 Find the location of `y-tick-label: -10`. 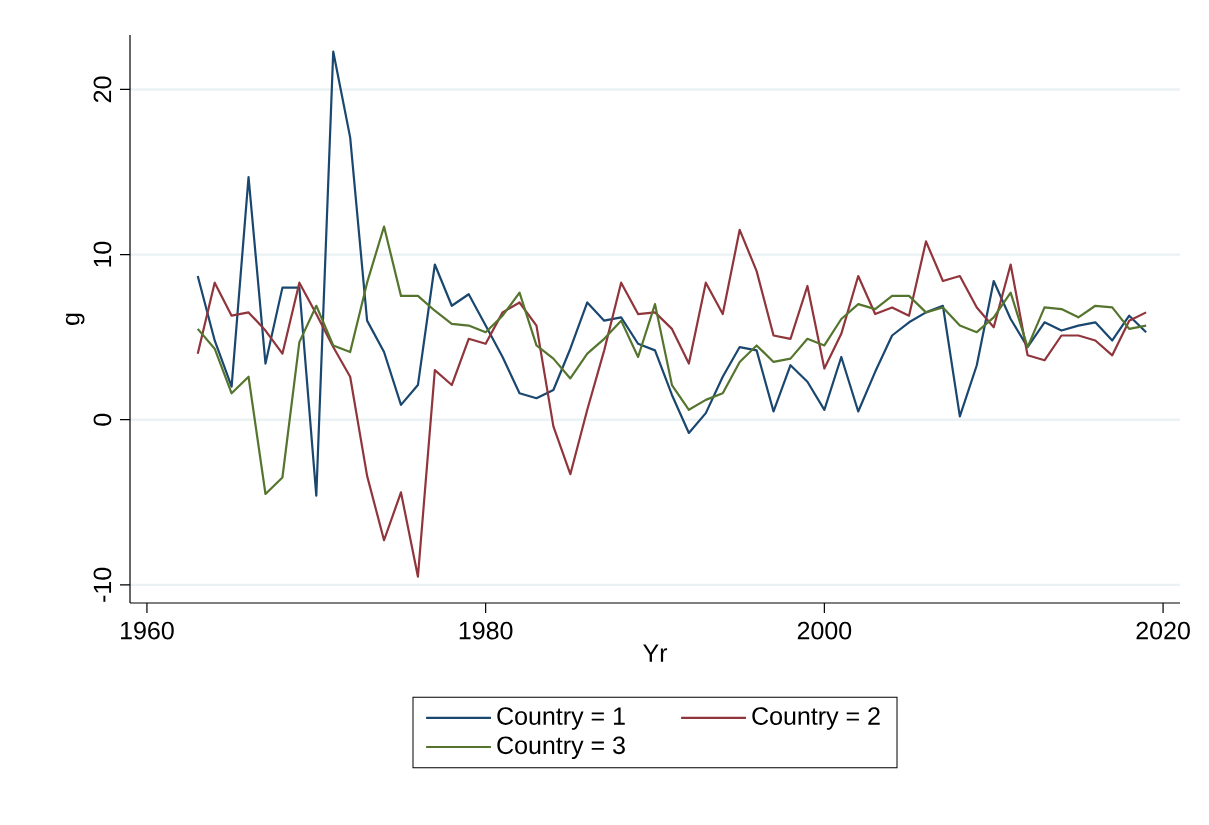

y-tick-label: -10 is located at coordinates (102, 584).